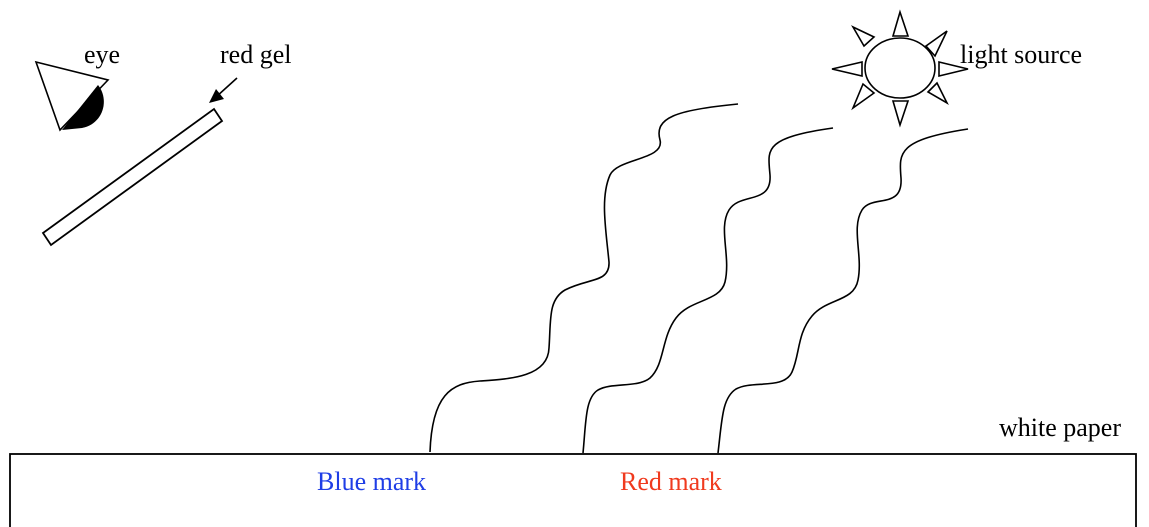  I want to click on red-mark-label: Red mark, so click(671, 481).